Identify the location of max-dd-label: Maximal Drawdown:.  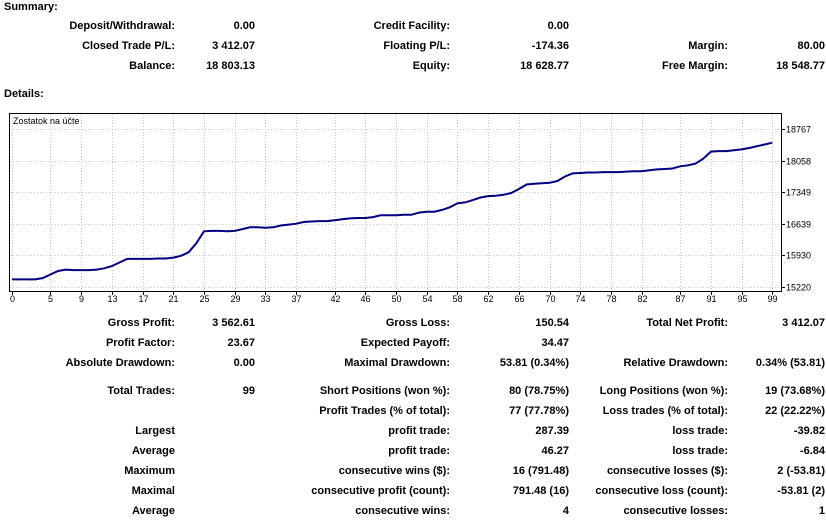
(397, 363).